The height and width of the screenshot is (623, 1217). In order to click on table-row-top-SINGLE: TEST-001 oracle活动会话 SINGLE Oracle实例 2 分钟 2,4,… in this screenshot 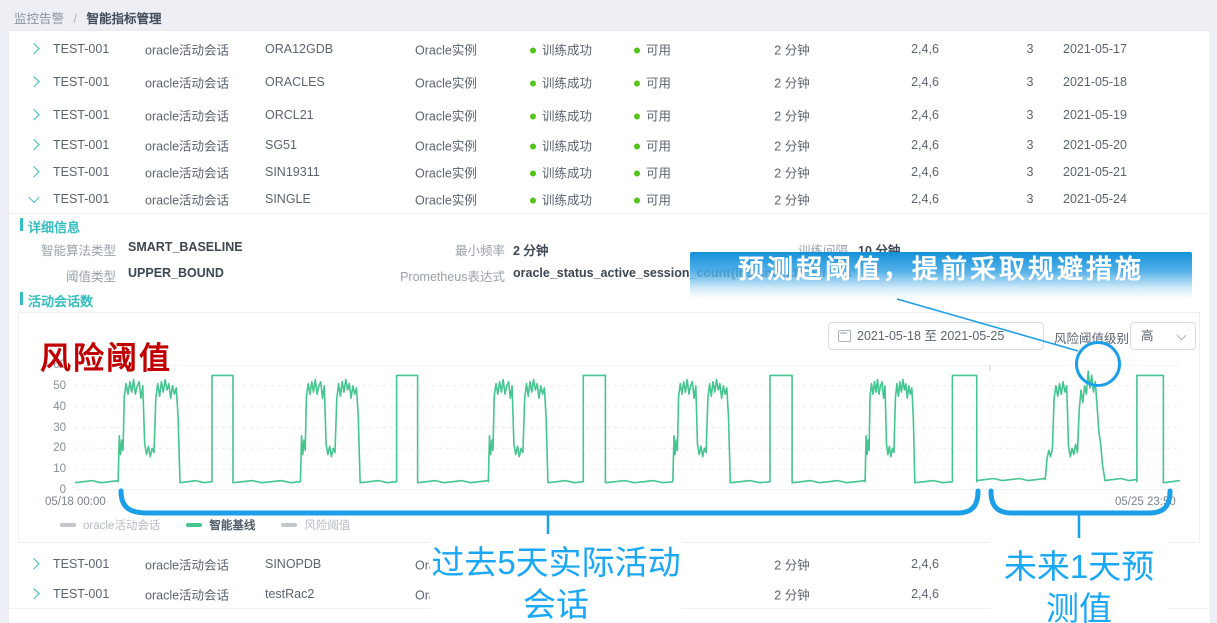, I will do `click(608, 199)`.